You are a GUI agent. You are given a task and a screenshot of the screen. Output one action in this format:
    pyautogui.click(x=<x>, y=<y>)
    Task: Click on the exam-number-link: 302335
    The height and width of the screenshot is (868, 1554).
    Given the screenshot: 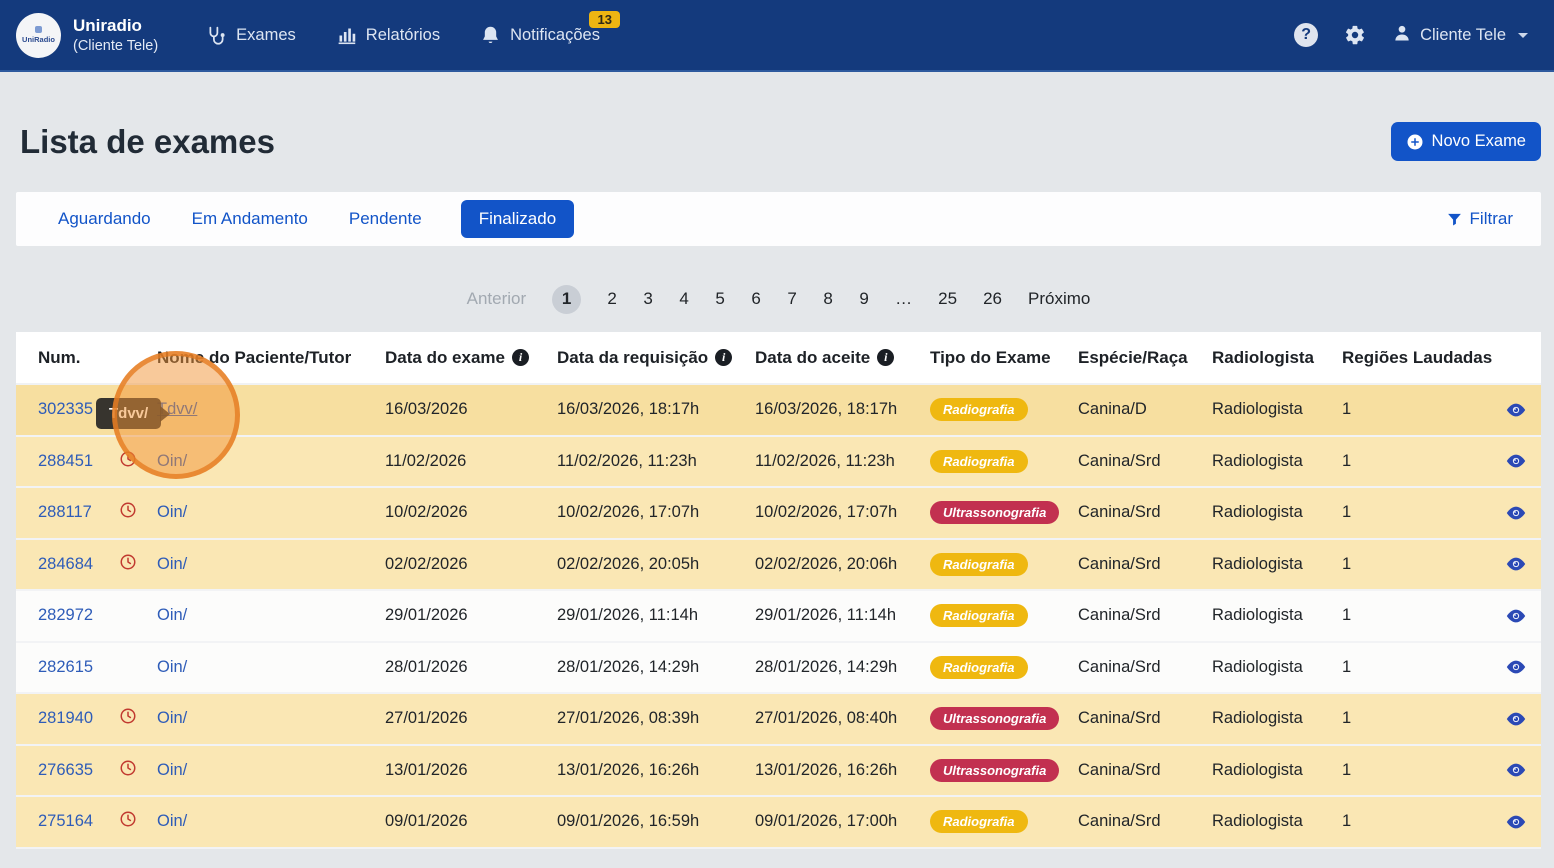 What is the action you would take?
    pyautogui.click(x=66, y=409)
    